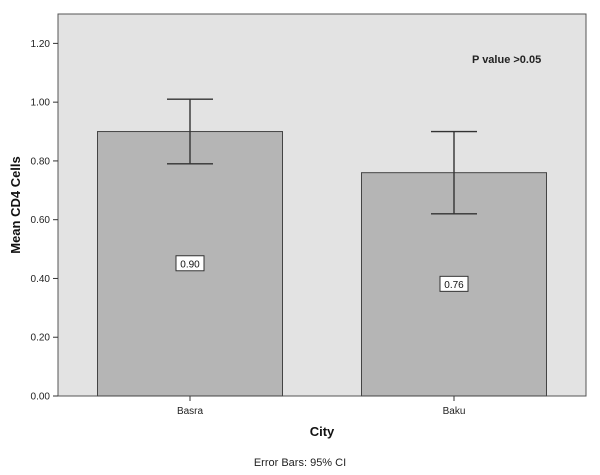  I want to click on p-value-annotation: P value >0.05, so click(506, 60).